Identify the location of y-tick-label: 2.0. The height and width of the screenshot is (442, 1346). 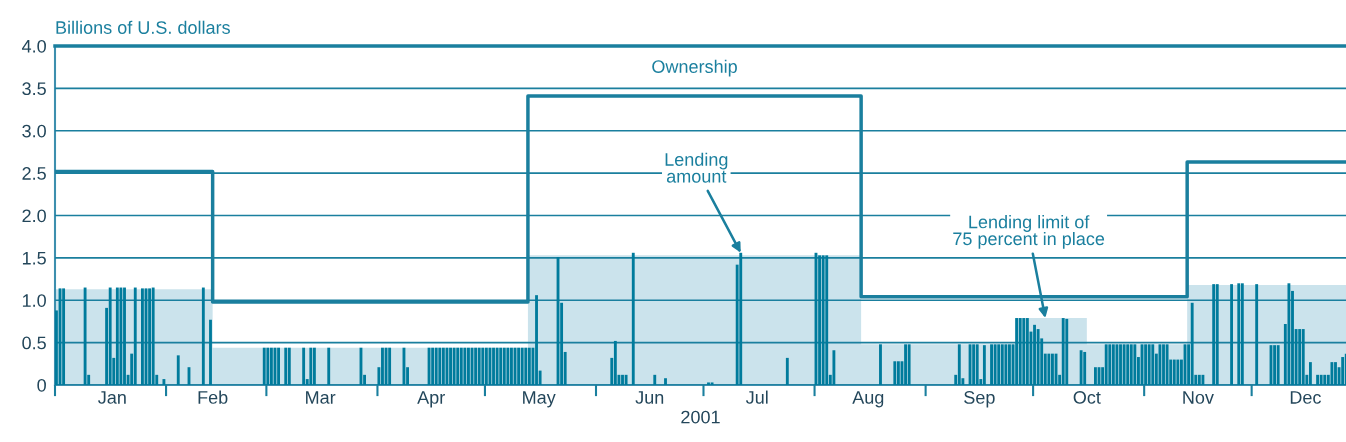
(34, 216).